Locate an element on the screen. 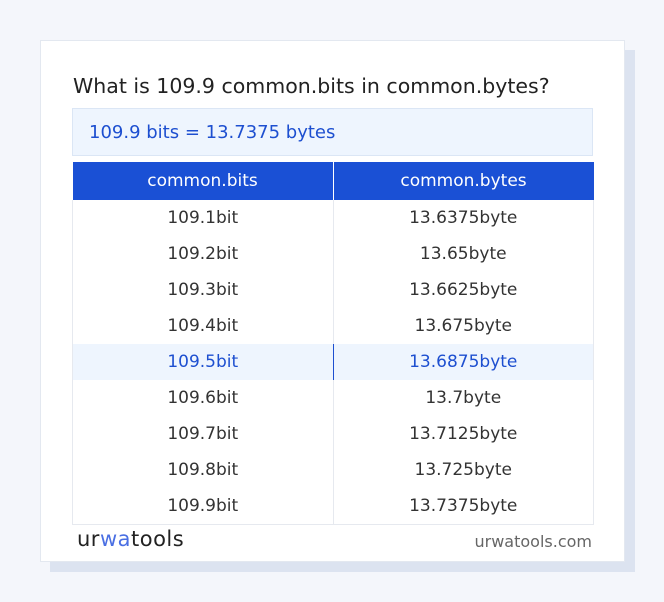 This screenshot has width=664, height=602. table-row: 109.2bit 13.65byte is located at coordinates (333, 254).